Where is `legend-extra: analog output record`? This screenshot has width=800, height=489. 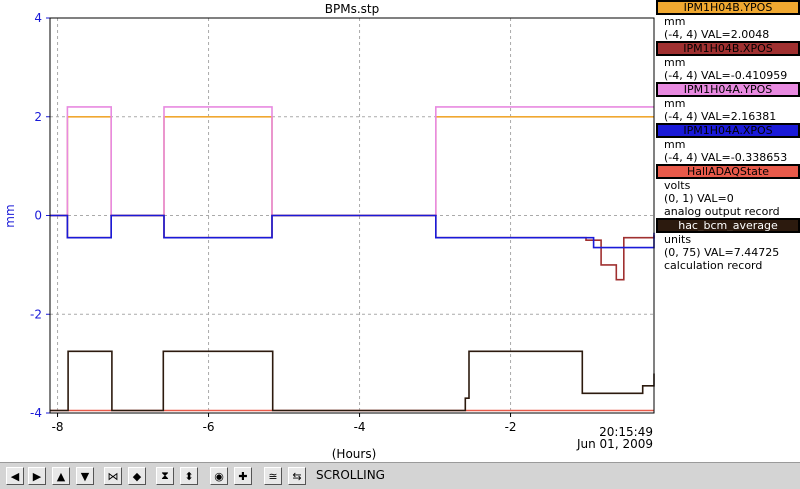 legend-extra: analog output record is located at coordinates (722, 211).